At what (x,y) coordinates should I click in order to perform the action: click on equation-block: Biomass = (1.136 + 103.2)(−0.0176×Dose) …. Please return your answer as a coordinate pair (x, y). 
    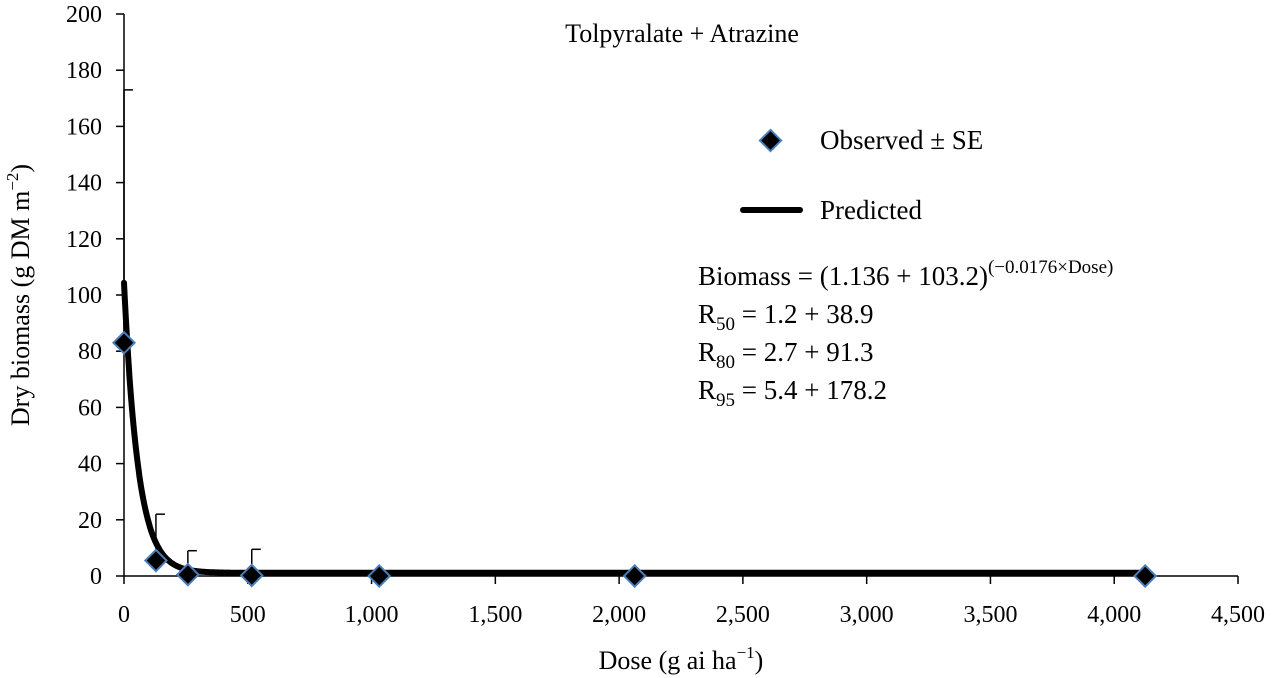
    Looking at the image, I should click on (905, 334).